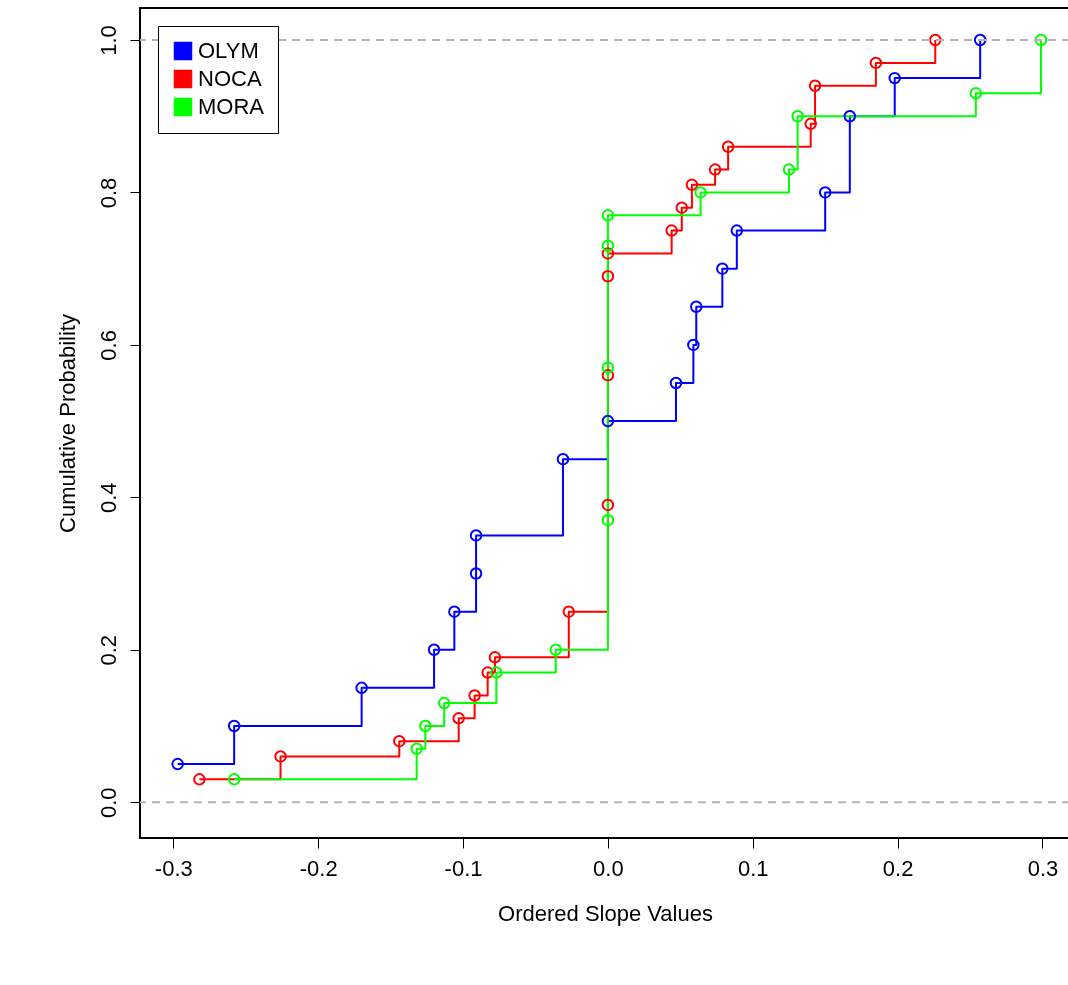 This screenshot has height=985, width=1068. Describe the element at coordinates (231, 106) in the screenshot. I see `legend-label: MORA` at that location.